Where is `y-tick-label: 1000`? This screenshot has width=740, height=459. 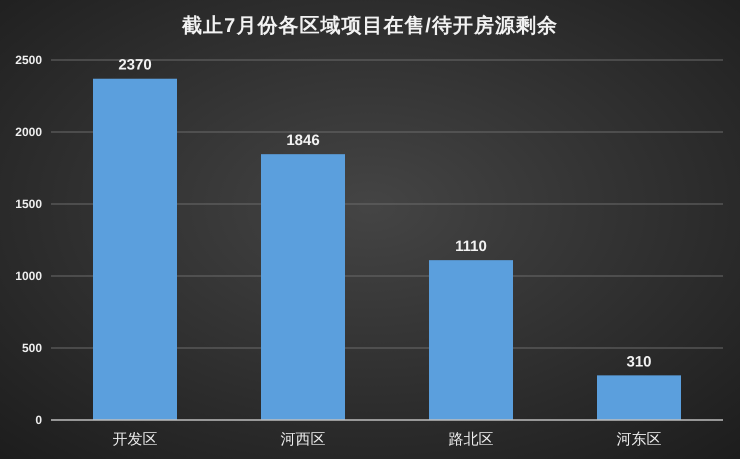
y-tick-label: 1000 is located at coordinates (28, 276).